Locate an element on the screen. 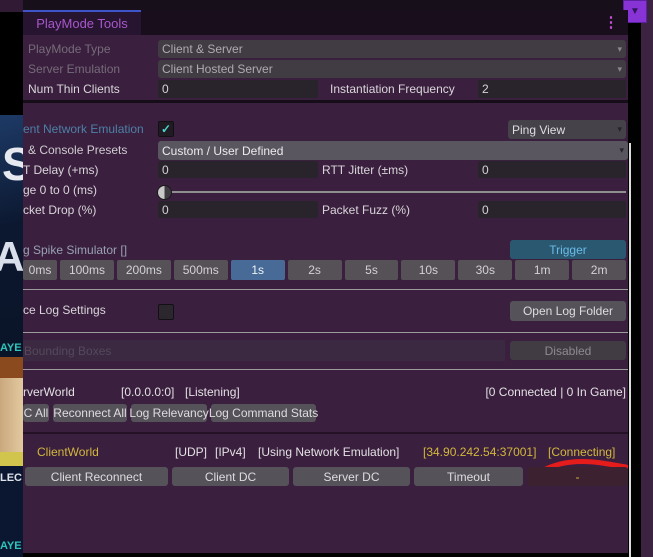  dc-all-button: C All is located at coordinates (36, 413).